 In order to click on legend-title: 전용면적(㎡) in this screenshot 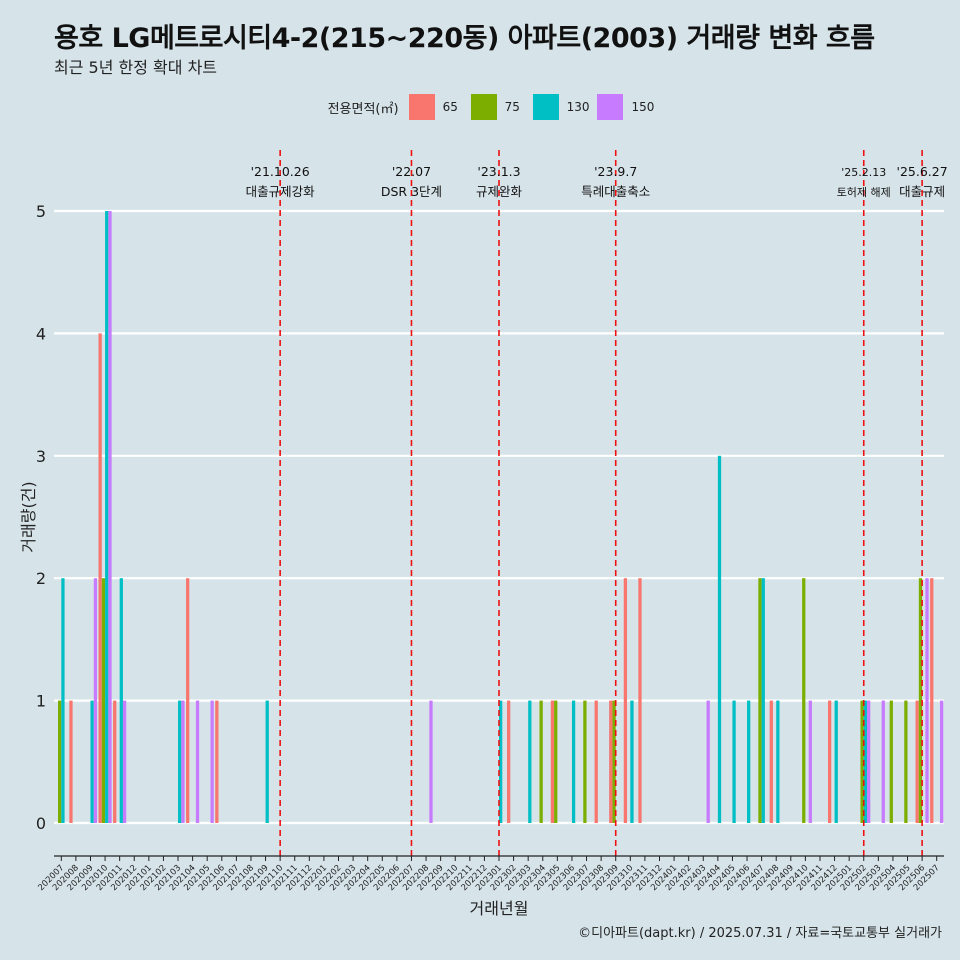, I will do `click(363, 109)`.